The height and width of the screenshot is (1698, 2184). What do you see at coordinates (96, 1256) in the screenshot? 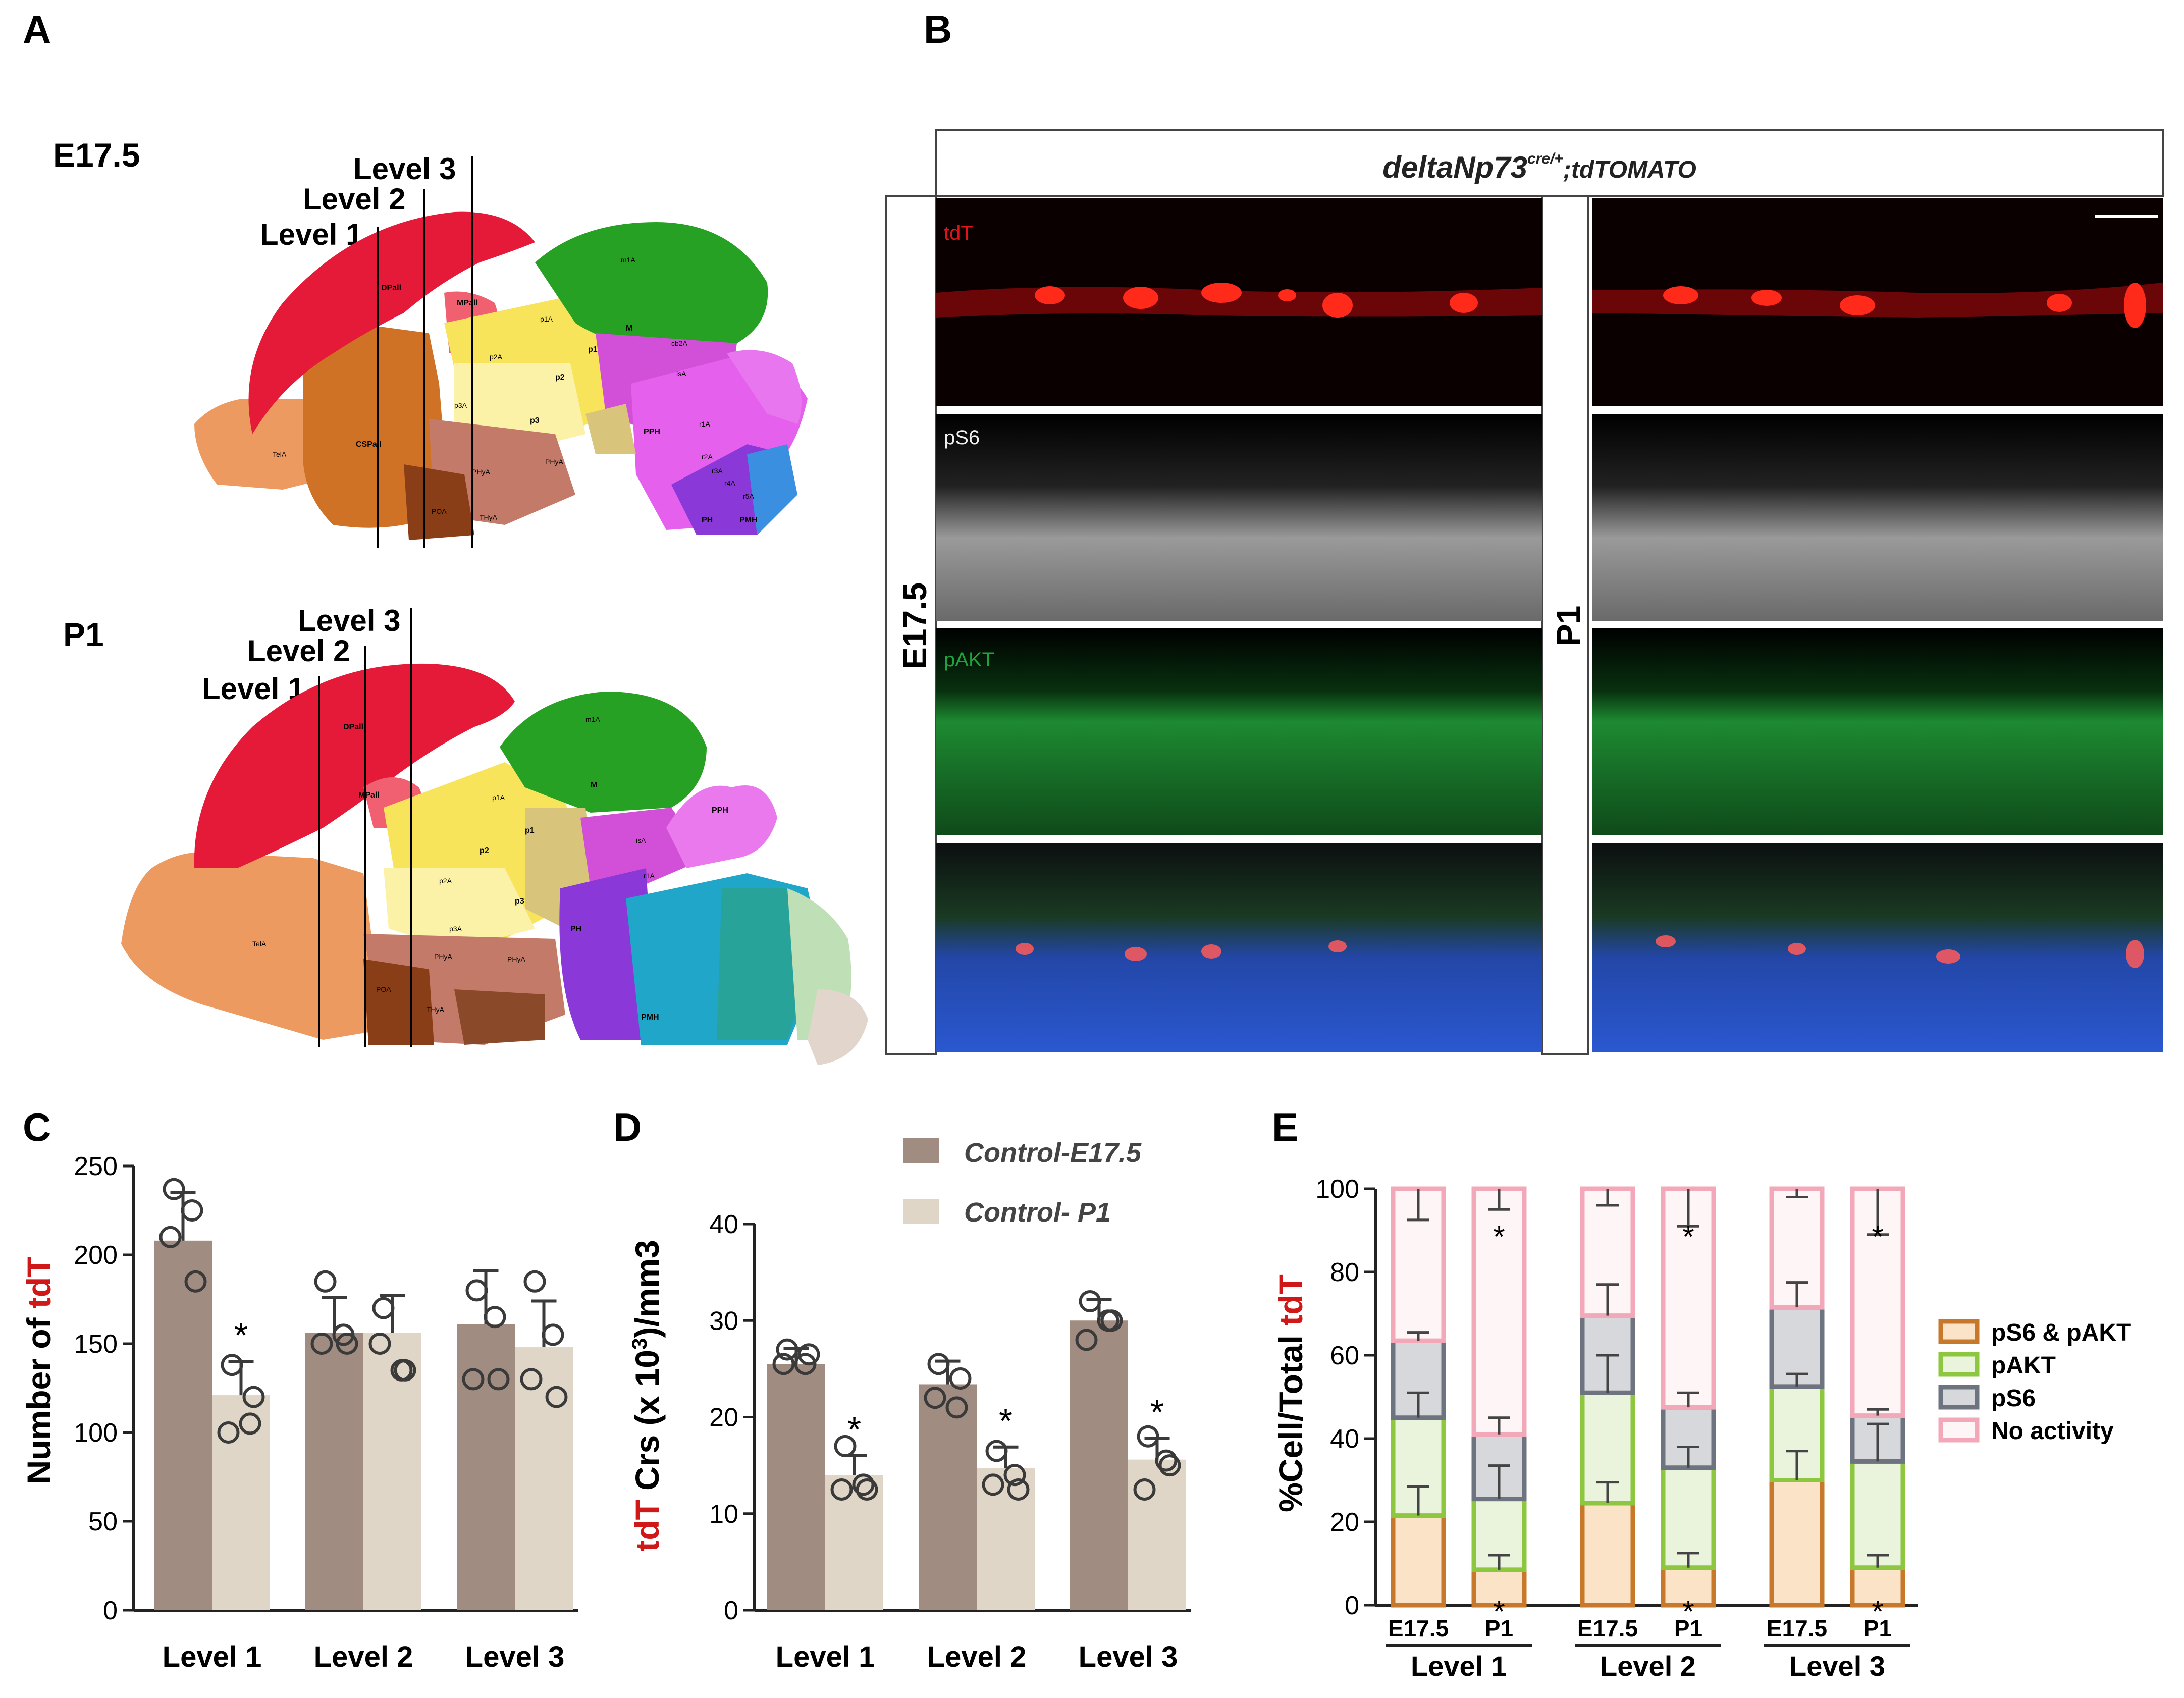
I see `y-tick-label: 200` at bounding box center [96, 1256].